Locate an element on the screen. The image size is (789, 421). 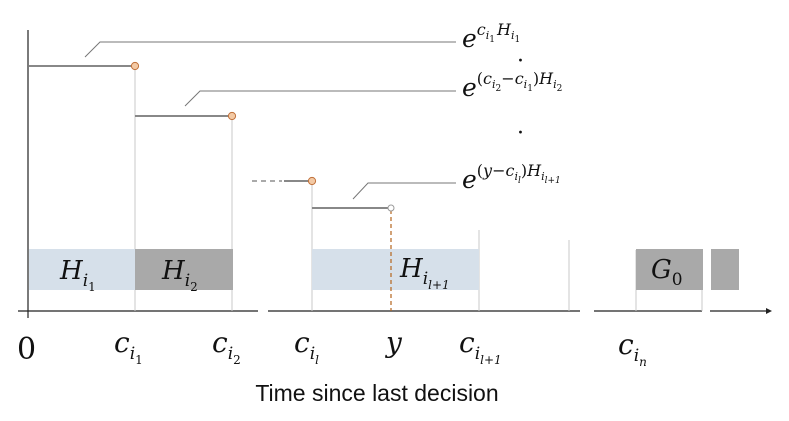
x-axis-arrowhead is located at coordinates (769, 311).